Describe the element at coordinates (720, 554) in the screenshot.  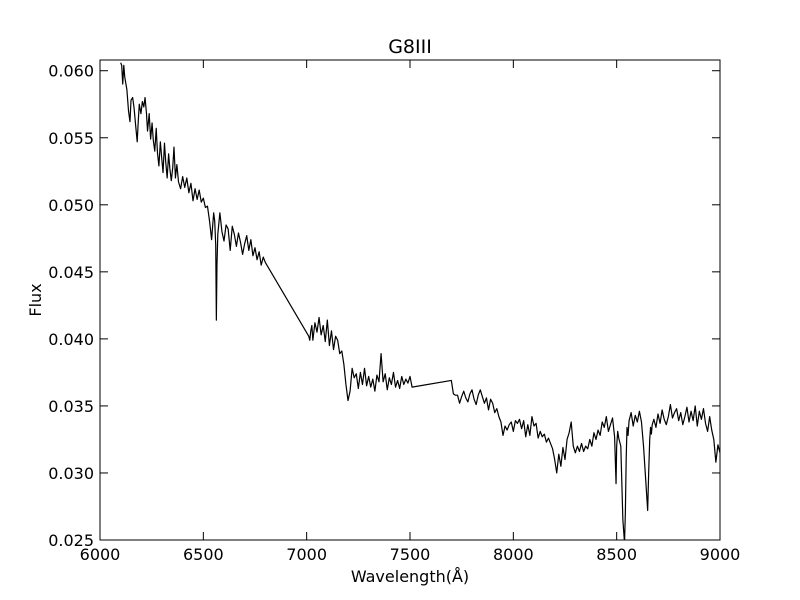
I see `x-tick-label: 9000` at that location.